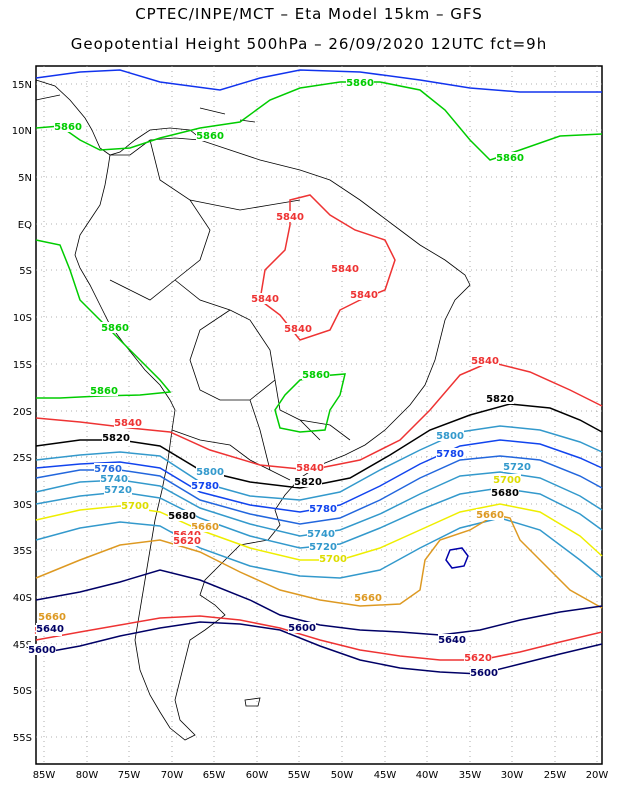 The image size is (618, 800). Describe the element at coordinates (22, 738) in the screenshot. I see `lat-tick-label: 55S` at that location.